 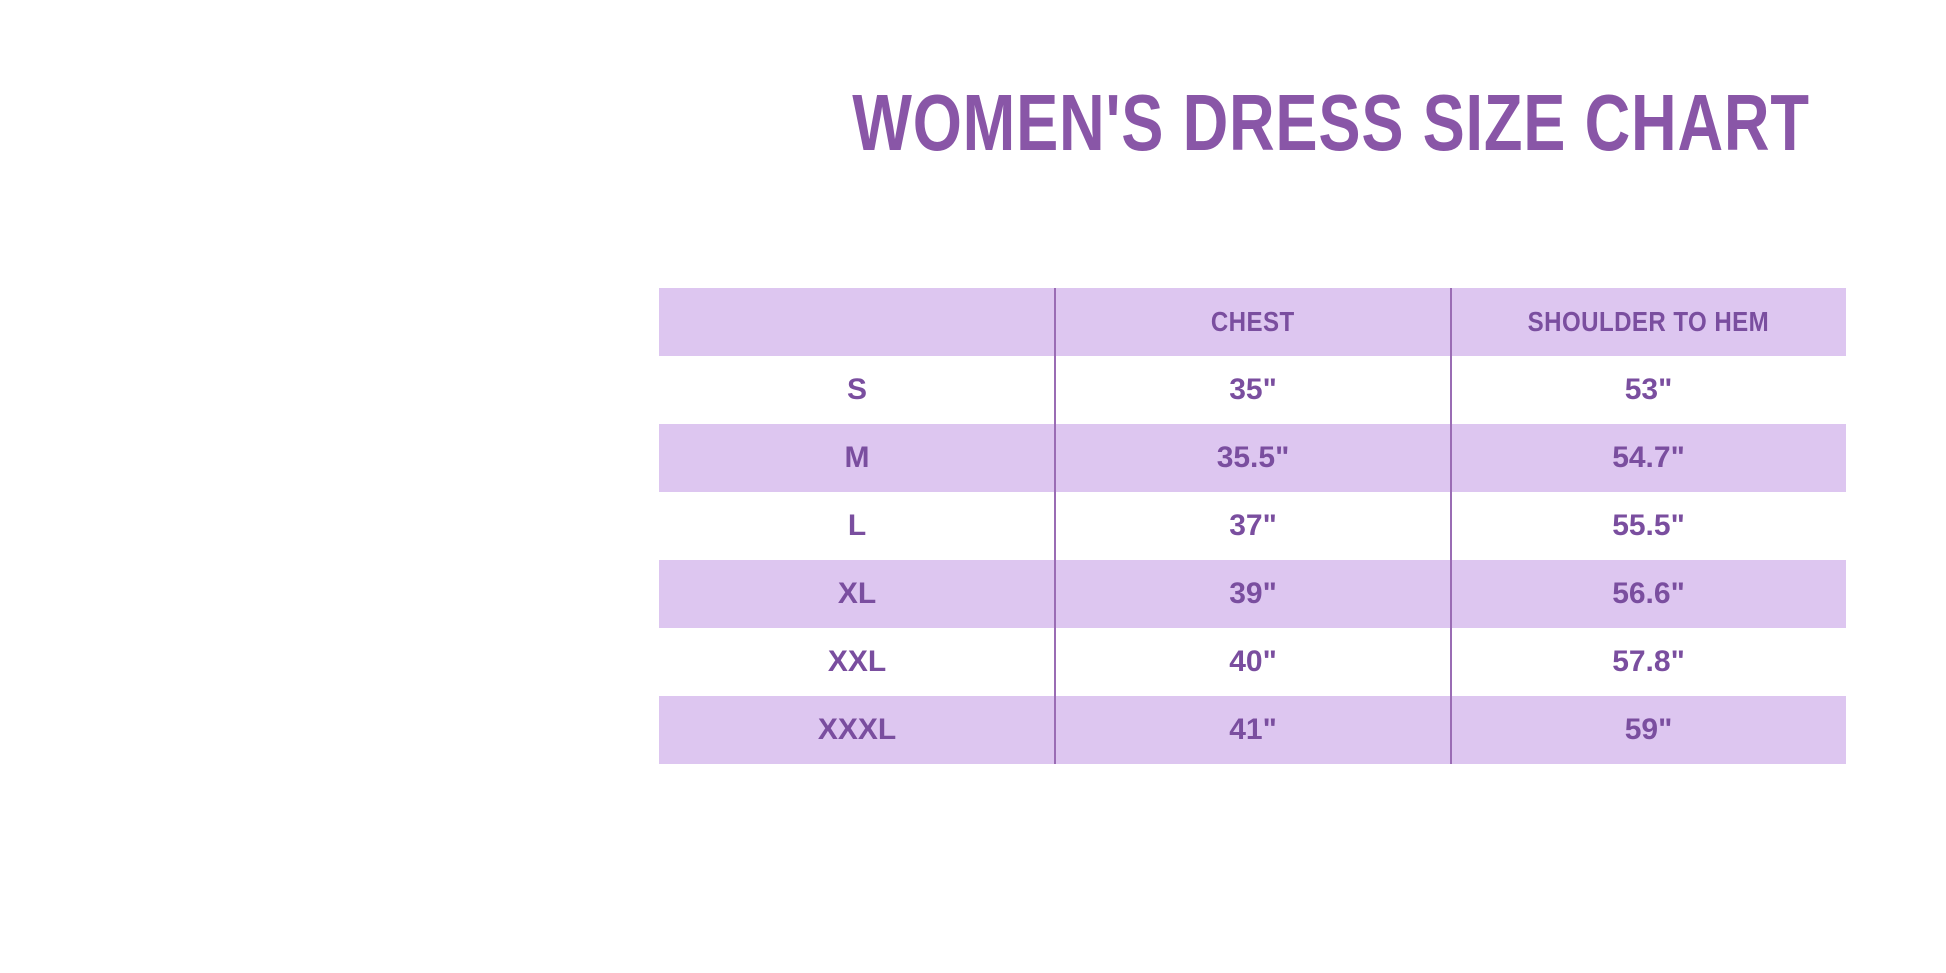 I want to click on table-row-l: L 37" 55.5", so click(x=1252, y=526).